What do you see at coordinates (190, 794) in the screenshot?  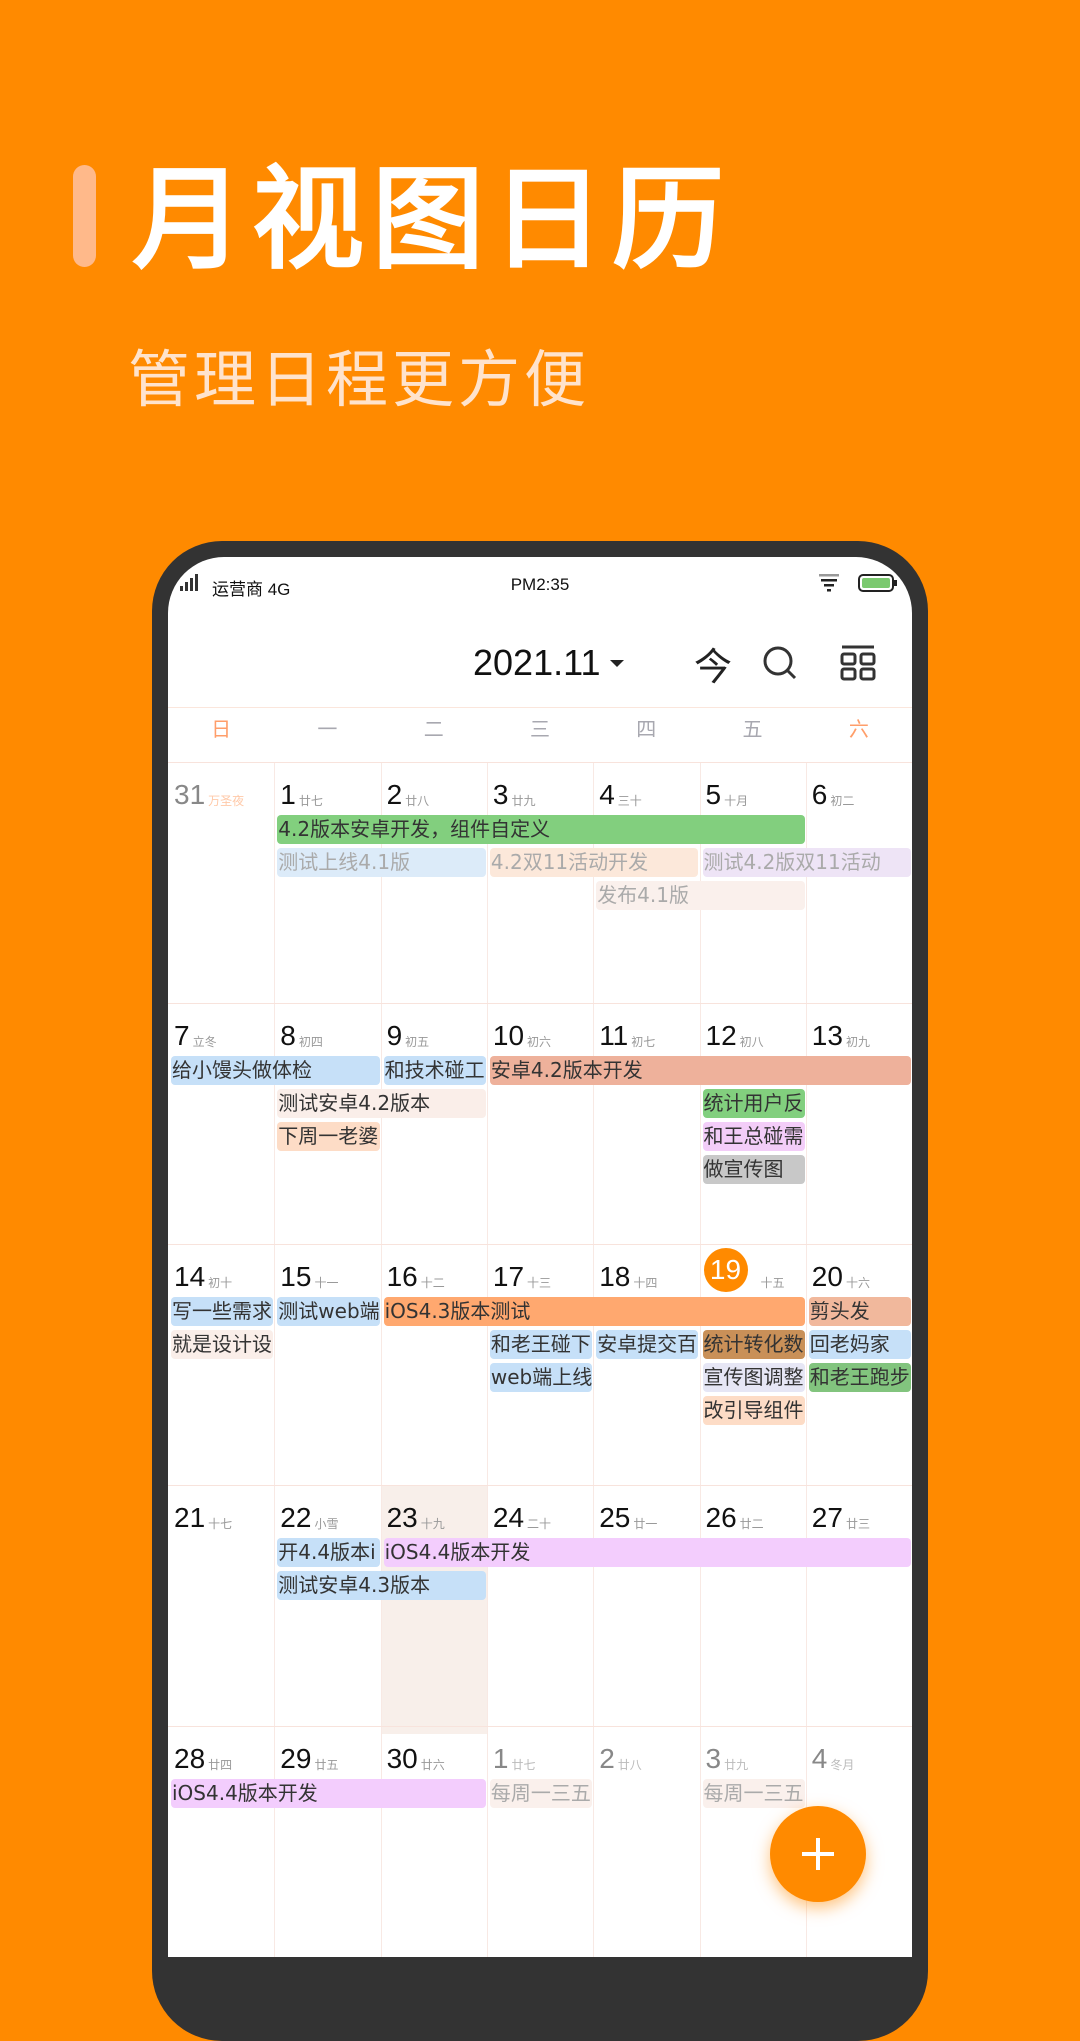 I see `day-number: 31` at bounding box center [190, 794].